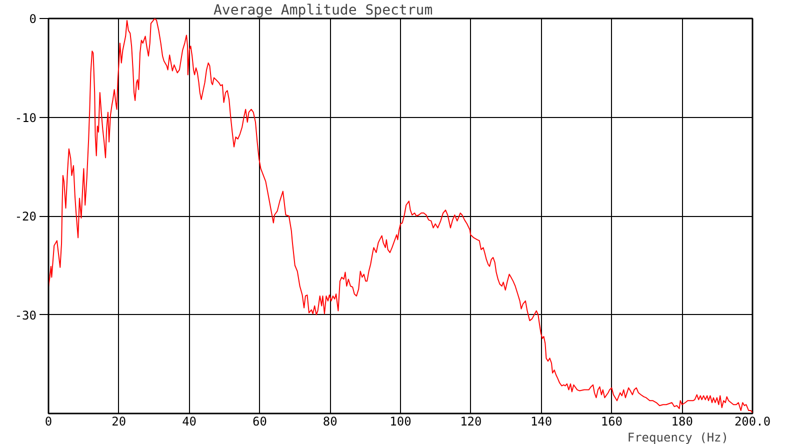 This screenshot has height=444, width=795. What do you see at coordinates (25, 117) in the screenshot?
I see `y-tick-label: -10` at bounding box center [25, 117].